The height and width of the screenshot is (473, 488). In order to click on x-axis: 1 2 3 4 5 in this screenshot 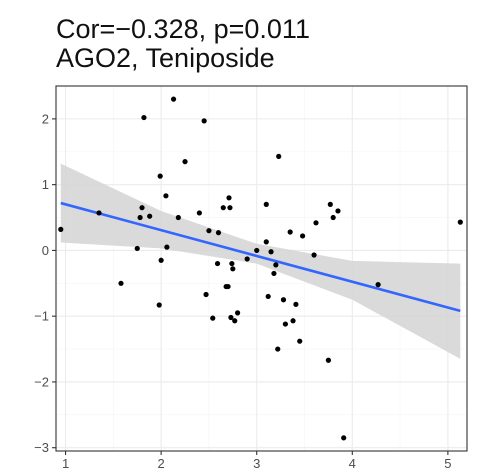, I will do `click(257, 461)`.